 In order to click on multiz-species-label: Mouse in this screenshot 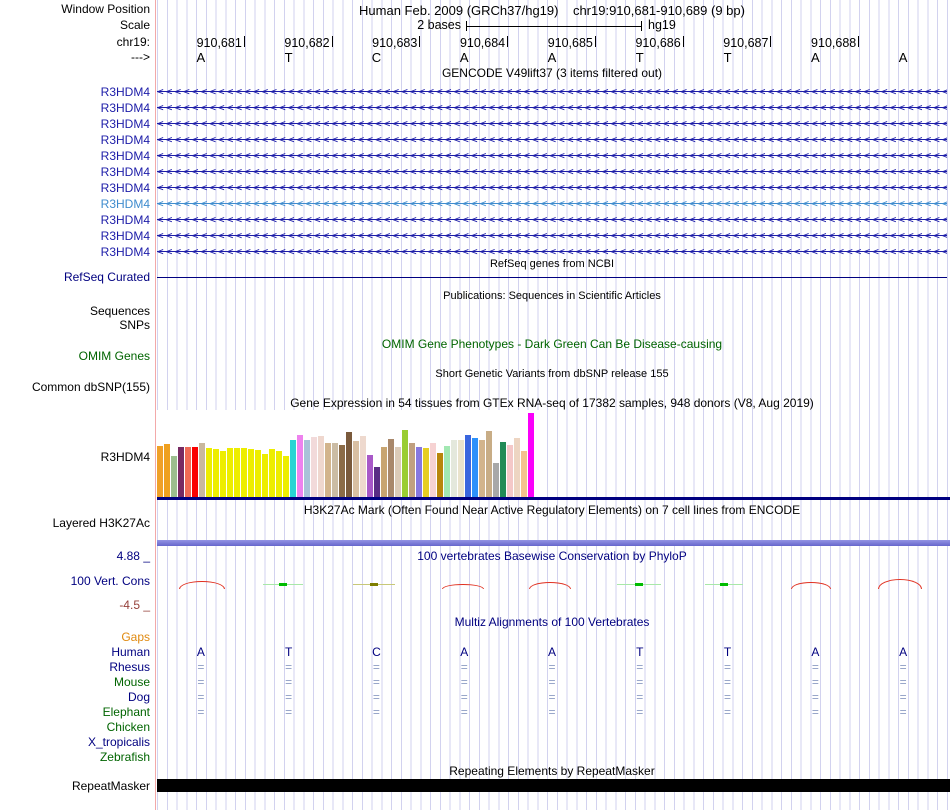, I will do `click(131, 682)`.